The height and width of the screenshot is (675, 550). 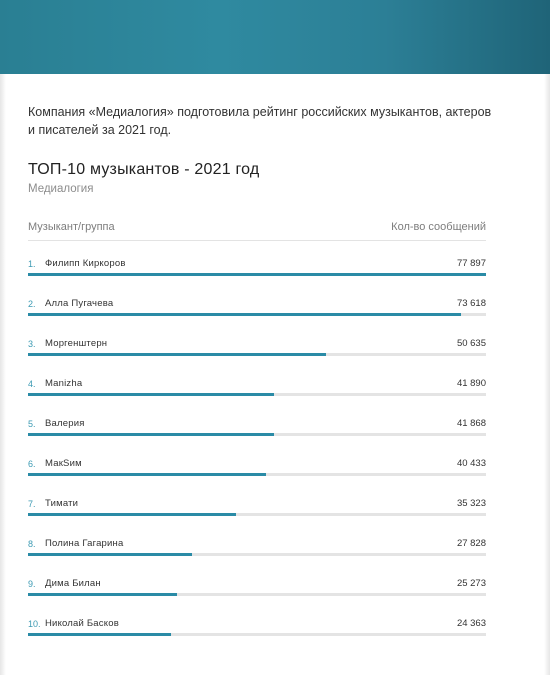 I want to click on bar-row: 4. Manizha 41 890, so click(x=257, y=393).